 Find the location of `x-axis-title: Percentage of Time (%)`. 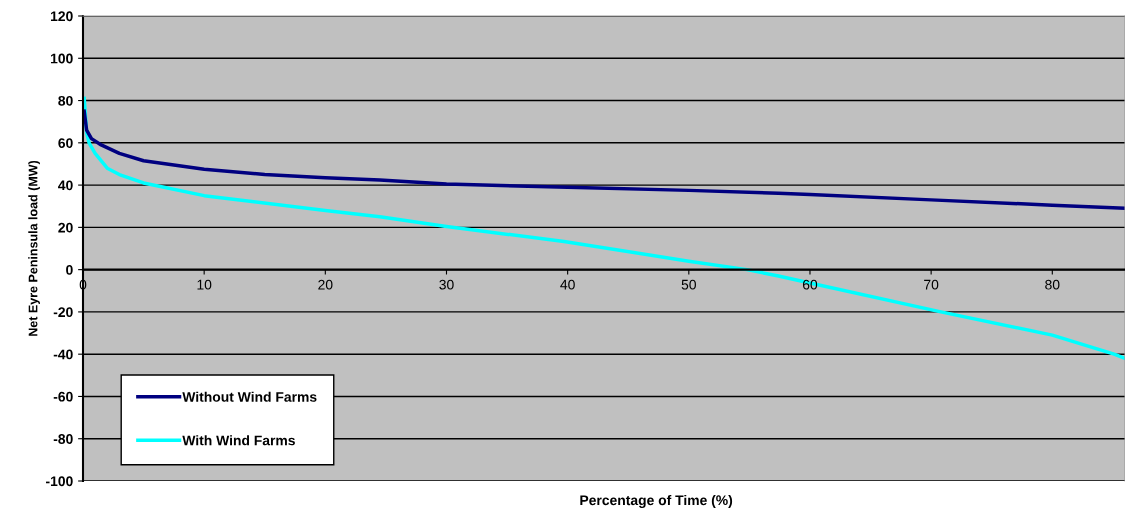

x-axis-title: Percentage of Time (%) is located at coordinates (656, 501).